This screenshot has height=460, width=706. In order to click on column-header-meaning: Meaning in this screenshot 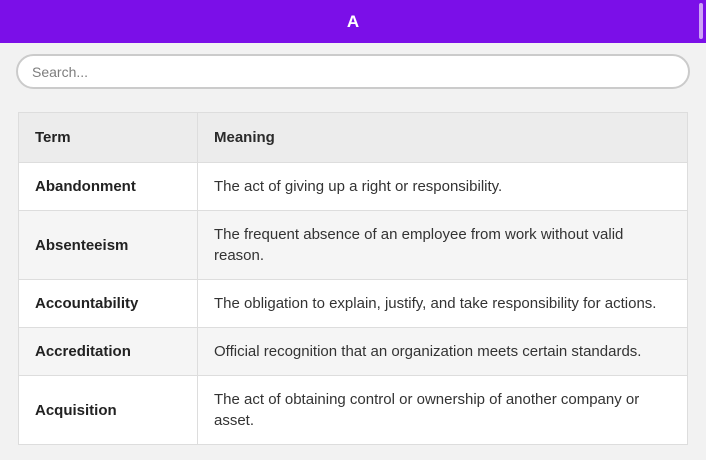, I will do `click(442, 137)`.